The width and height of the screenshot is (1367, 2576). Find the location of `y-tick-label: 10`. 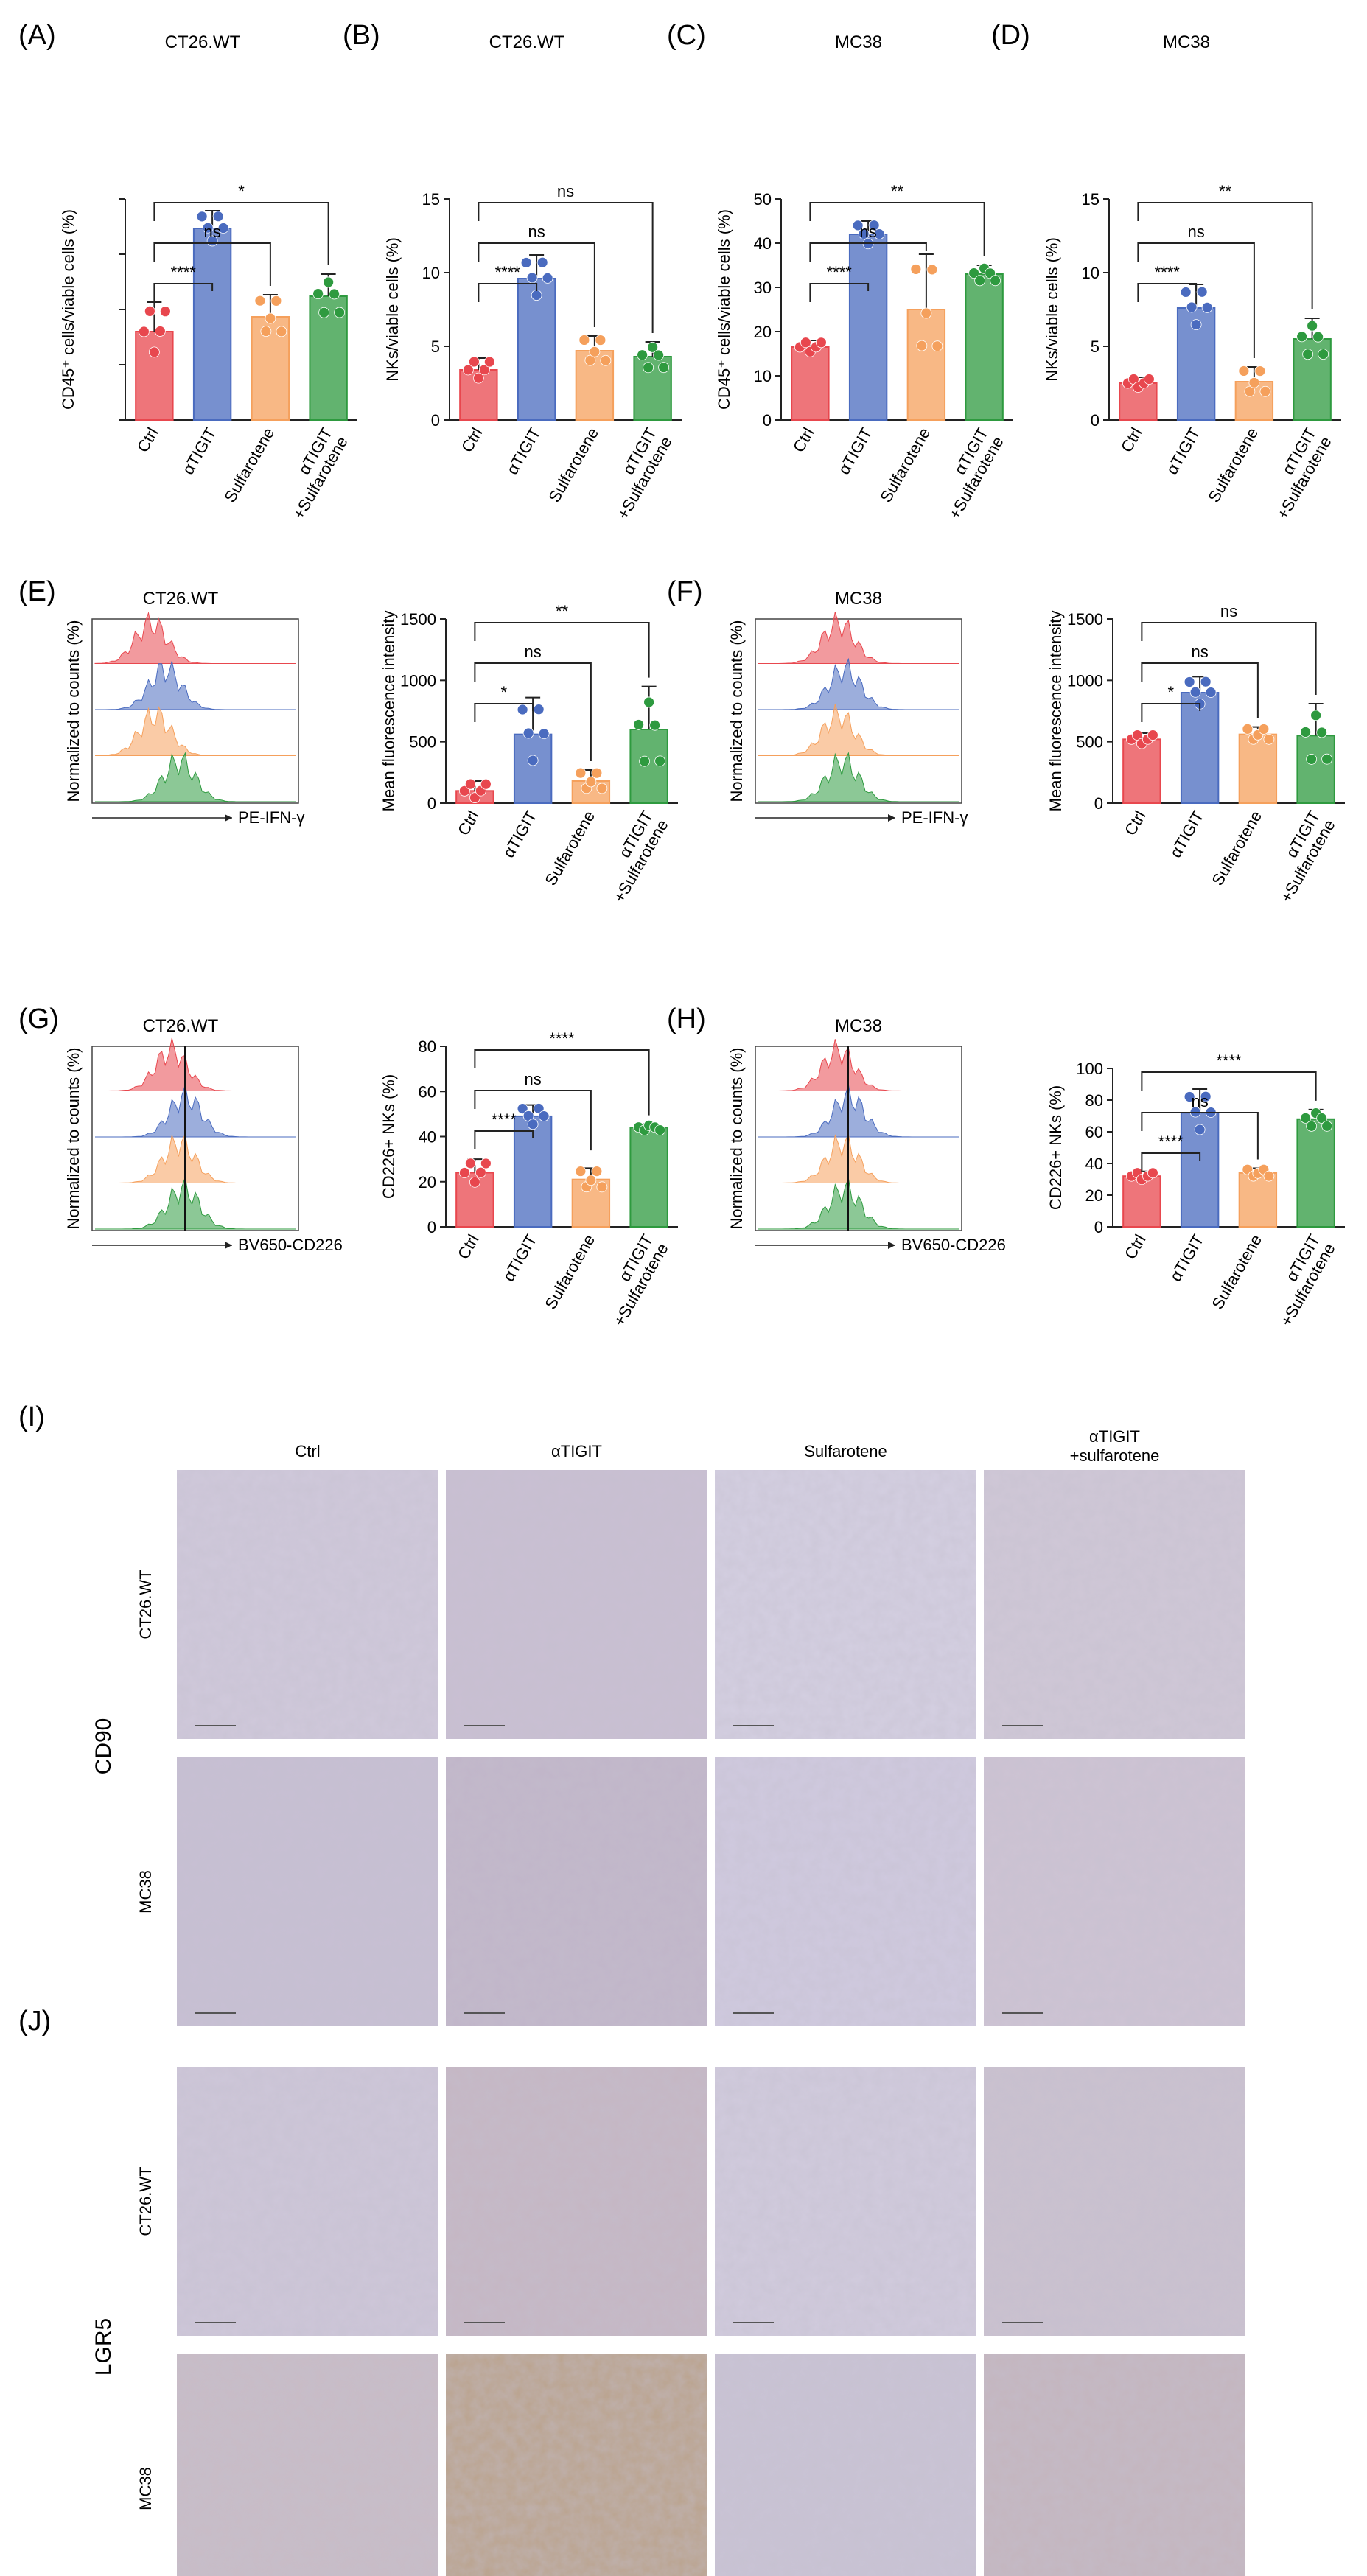

y-tick-label: 10 is located at coordinates (431, 273).